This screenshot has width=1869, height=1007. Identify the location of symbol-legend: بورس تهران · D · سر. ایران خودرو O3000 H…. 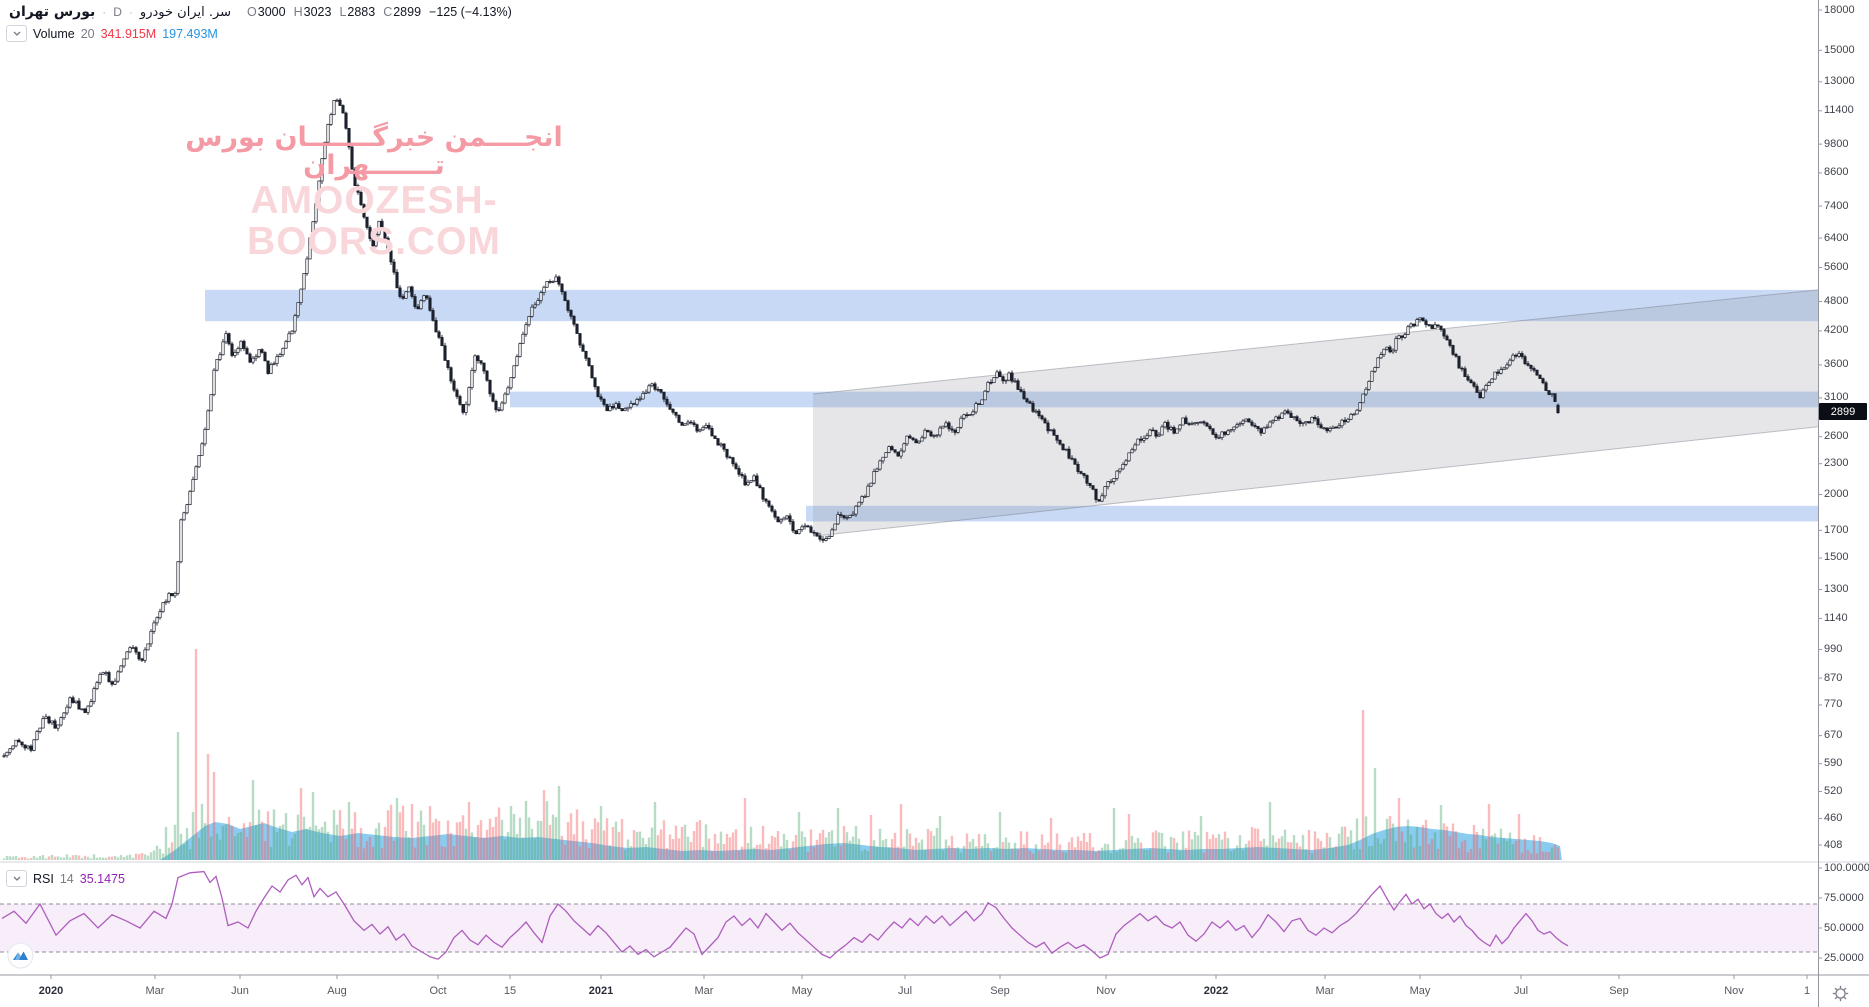
(260, 12).